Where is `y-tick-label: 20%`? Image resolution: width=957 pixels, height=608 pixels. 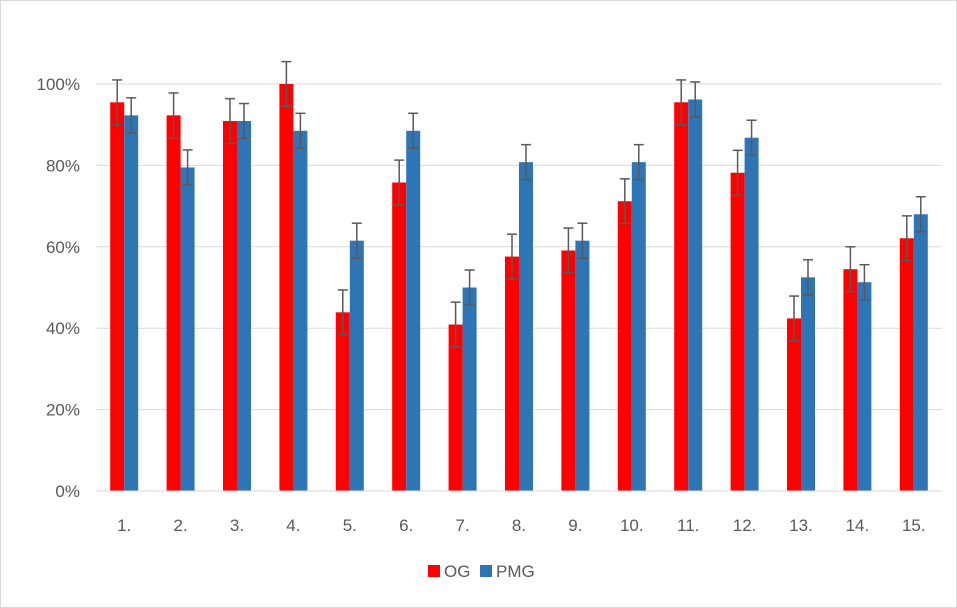
y-tick-label: 20% is located at coordinates (63, 410).